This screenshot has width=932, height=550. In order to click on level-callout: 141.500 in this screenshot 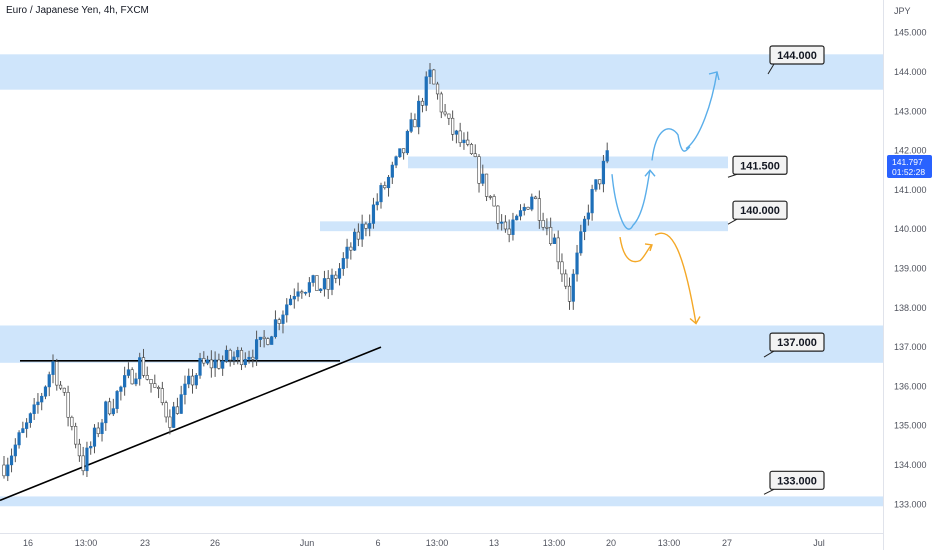, I will do `click(757, 166)`.